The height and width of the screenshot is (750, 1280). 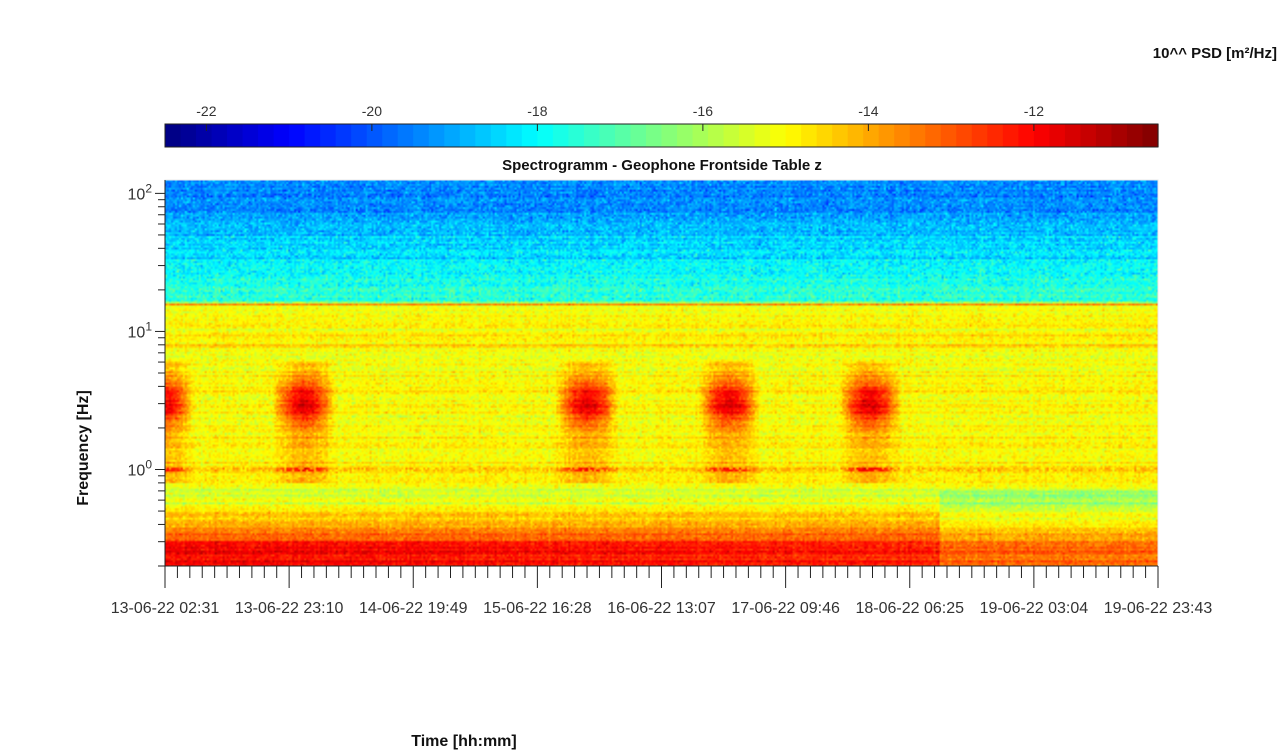 What do you see at coordinates (537, 608) in the screenshot?
I see `x-tick-label: 15-06-22 16:28` at bounding box center [537, 608].